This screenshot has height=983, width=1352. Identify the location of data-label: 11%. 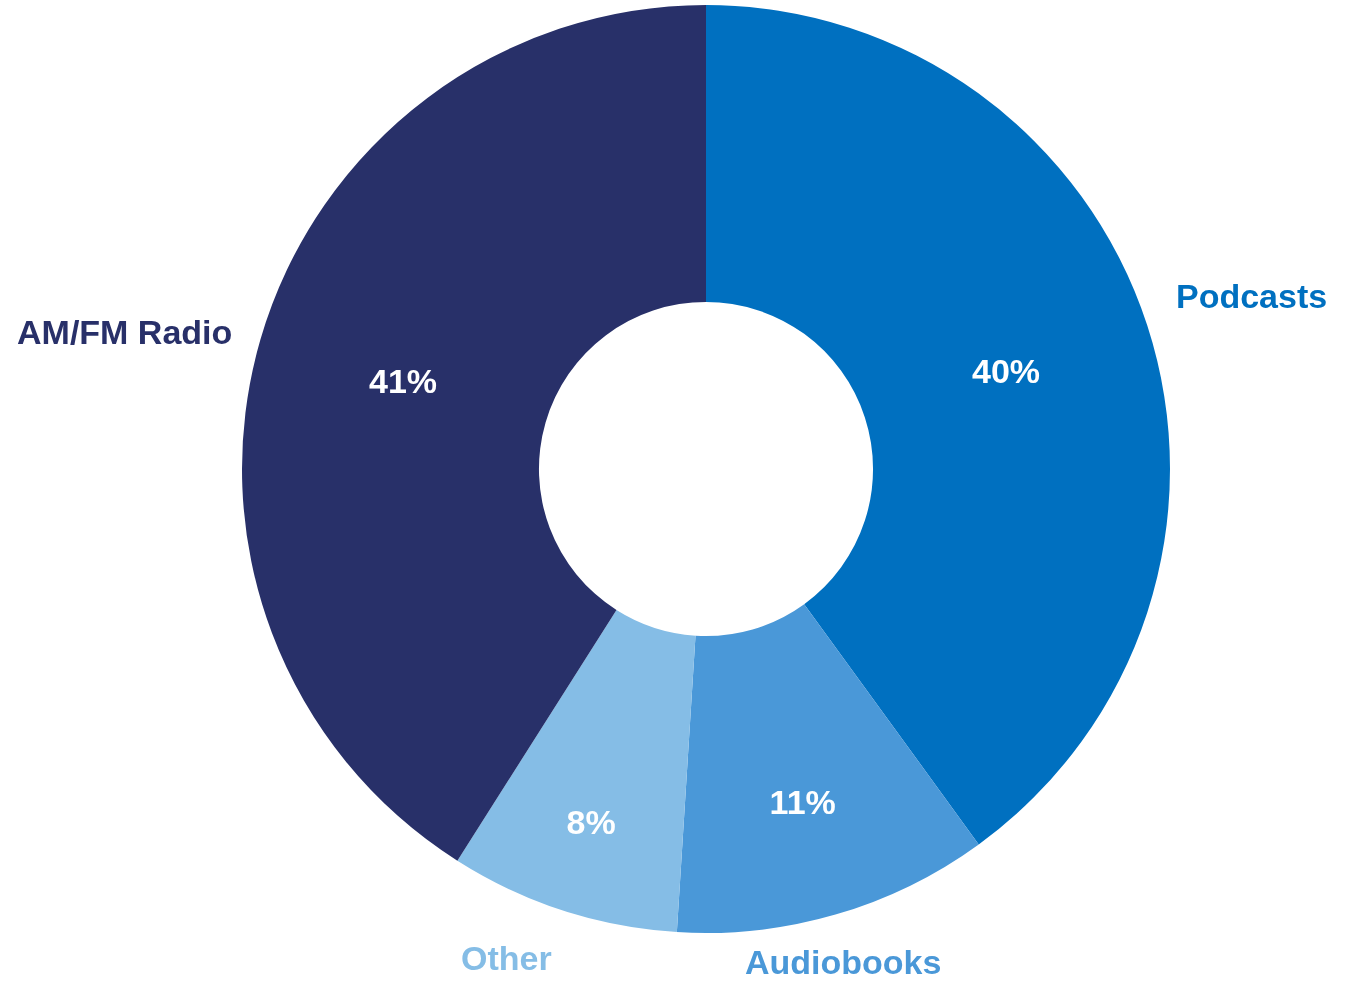
(802, 801).